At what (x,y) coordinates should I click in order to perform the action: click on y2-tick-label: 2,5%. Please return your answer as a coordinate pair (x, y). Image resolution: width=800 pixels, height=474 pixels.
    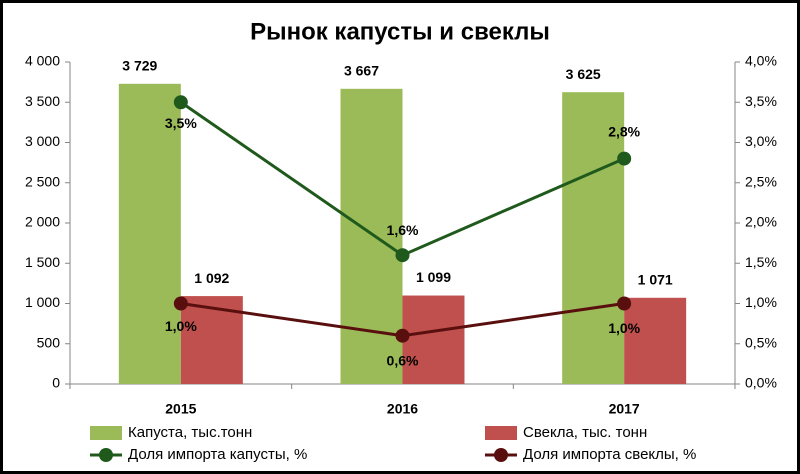
    Looking at the image, I should click on (761, 181).